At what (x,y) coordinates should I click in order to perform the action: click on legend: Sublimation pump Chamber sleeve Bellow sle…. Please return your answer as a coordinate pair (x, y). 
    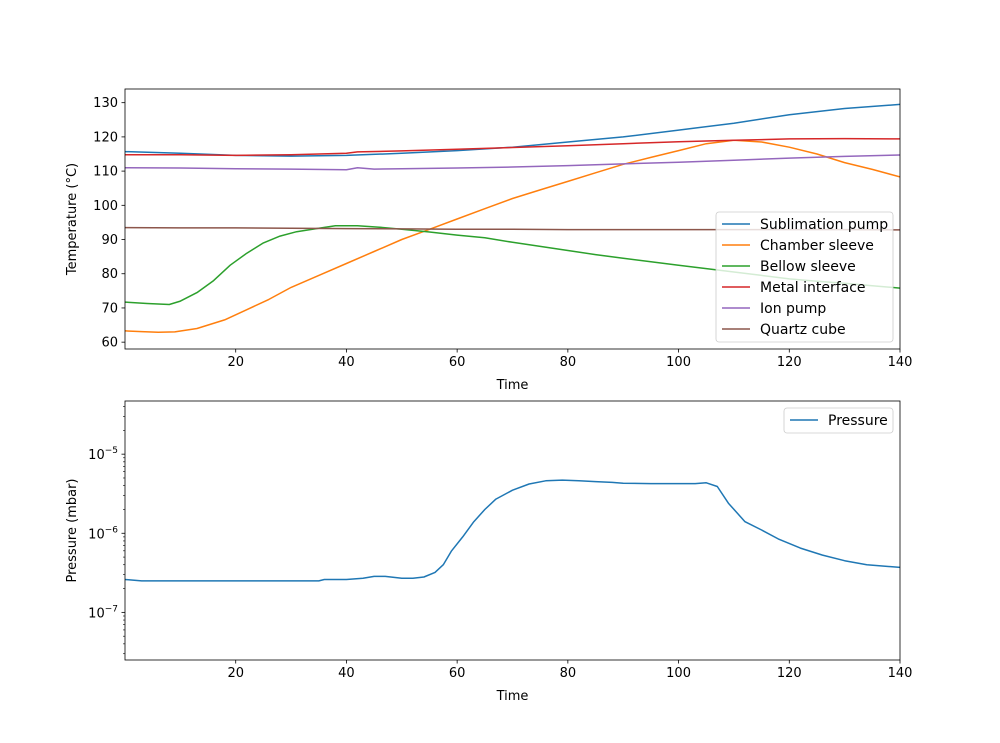
    Looking at the image, I should click on (804, 277).